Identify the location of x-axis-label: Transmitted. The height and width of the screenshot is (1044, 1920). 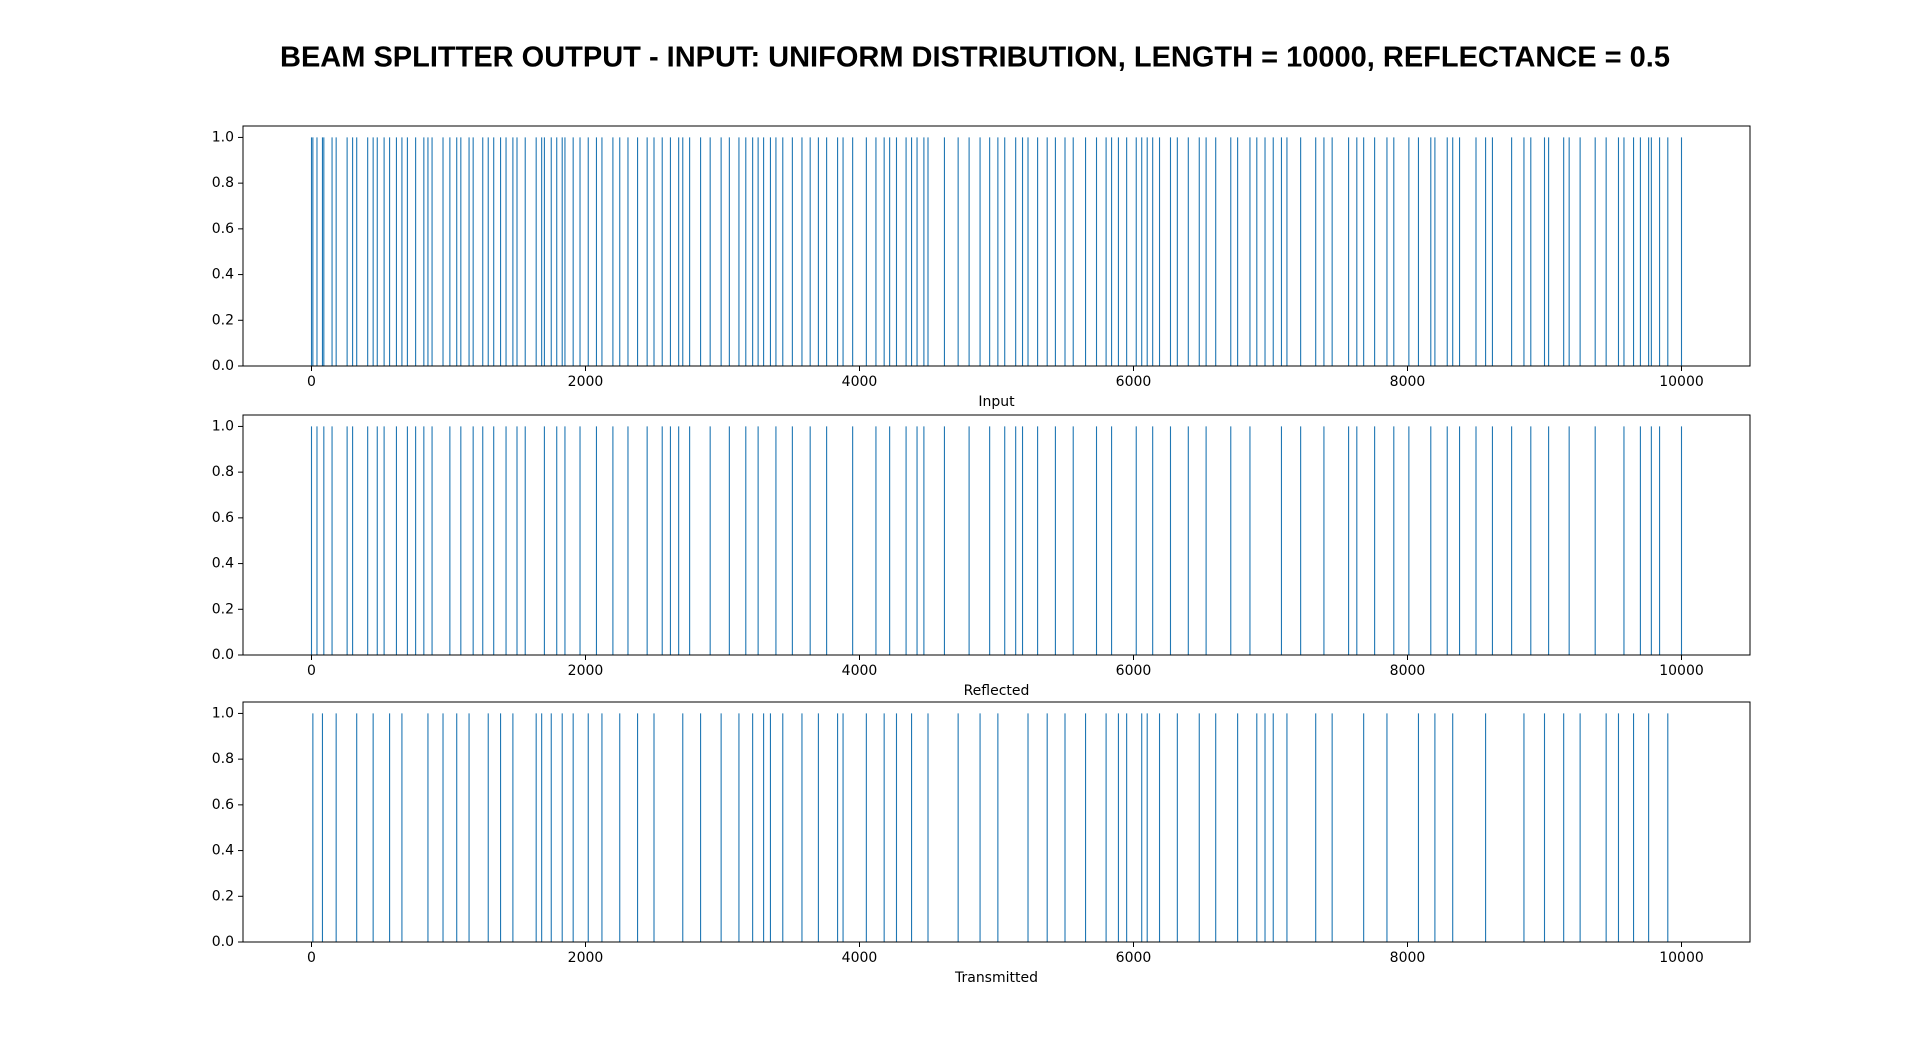
(996, 978).